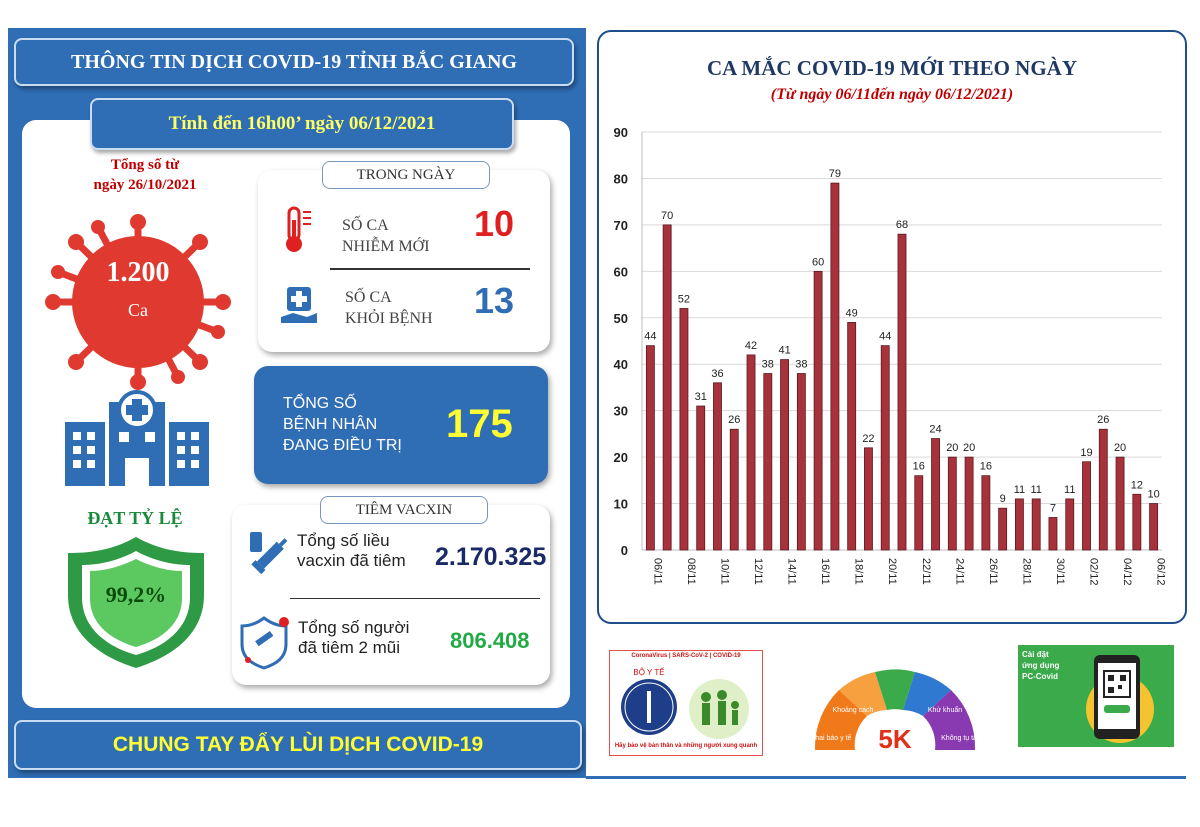 Image resolution: width=1200 pixels, height=827 pixels. Describe the element at coordinates (402, 236) in the screenshot. I see `new-cases-label: SỐ CA NHIỄM MỚI` at that location.